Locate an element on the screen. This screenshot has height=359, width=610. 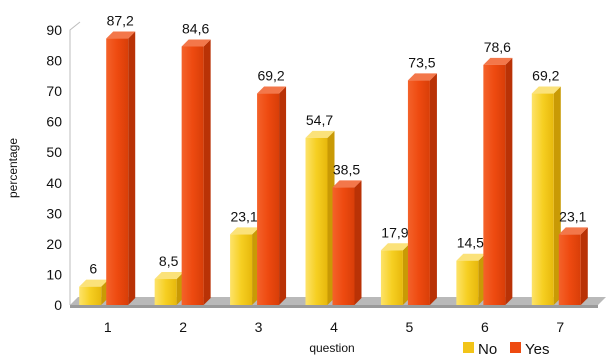
data-label-yes-q5: 73,5 is located at coordinates (421, 62).